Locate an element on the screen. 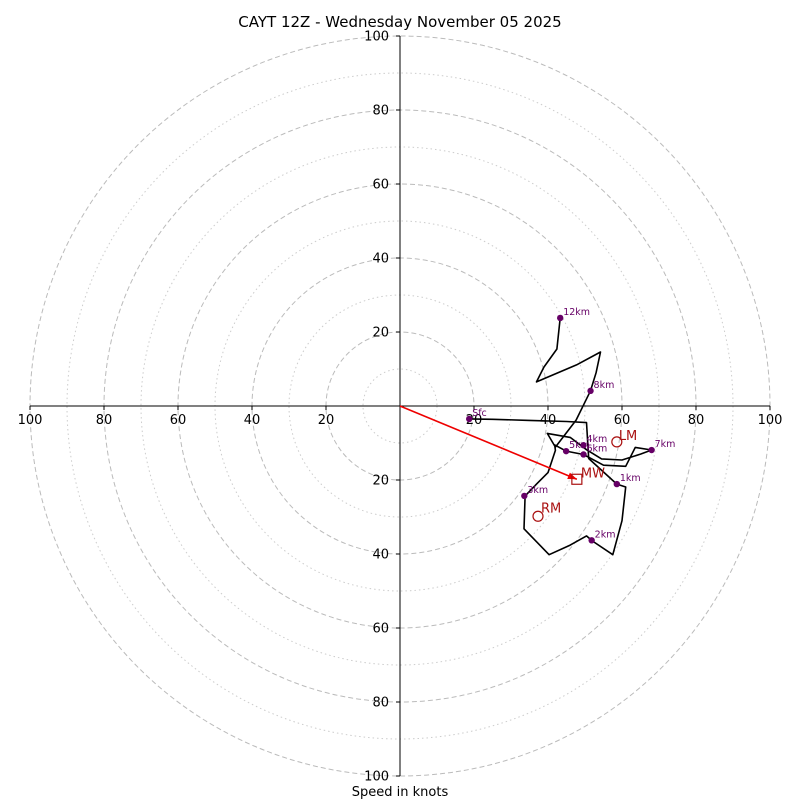 The image size is (800, 800). mean-wind-marker is located at coordinates (577, 479).